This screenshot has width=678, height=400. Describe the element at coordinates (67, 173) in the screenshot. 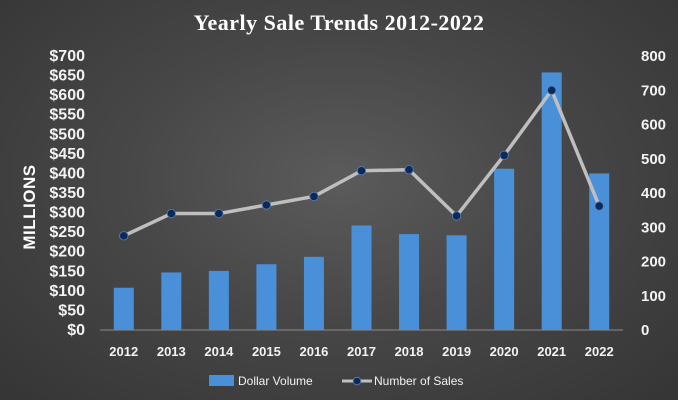

I see `y-tick-label: $400` at that location.